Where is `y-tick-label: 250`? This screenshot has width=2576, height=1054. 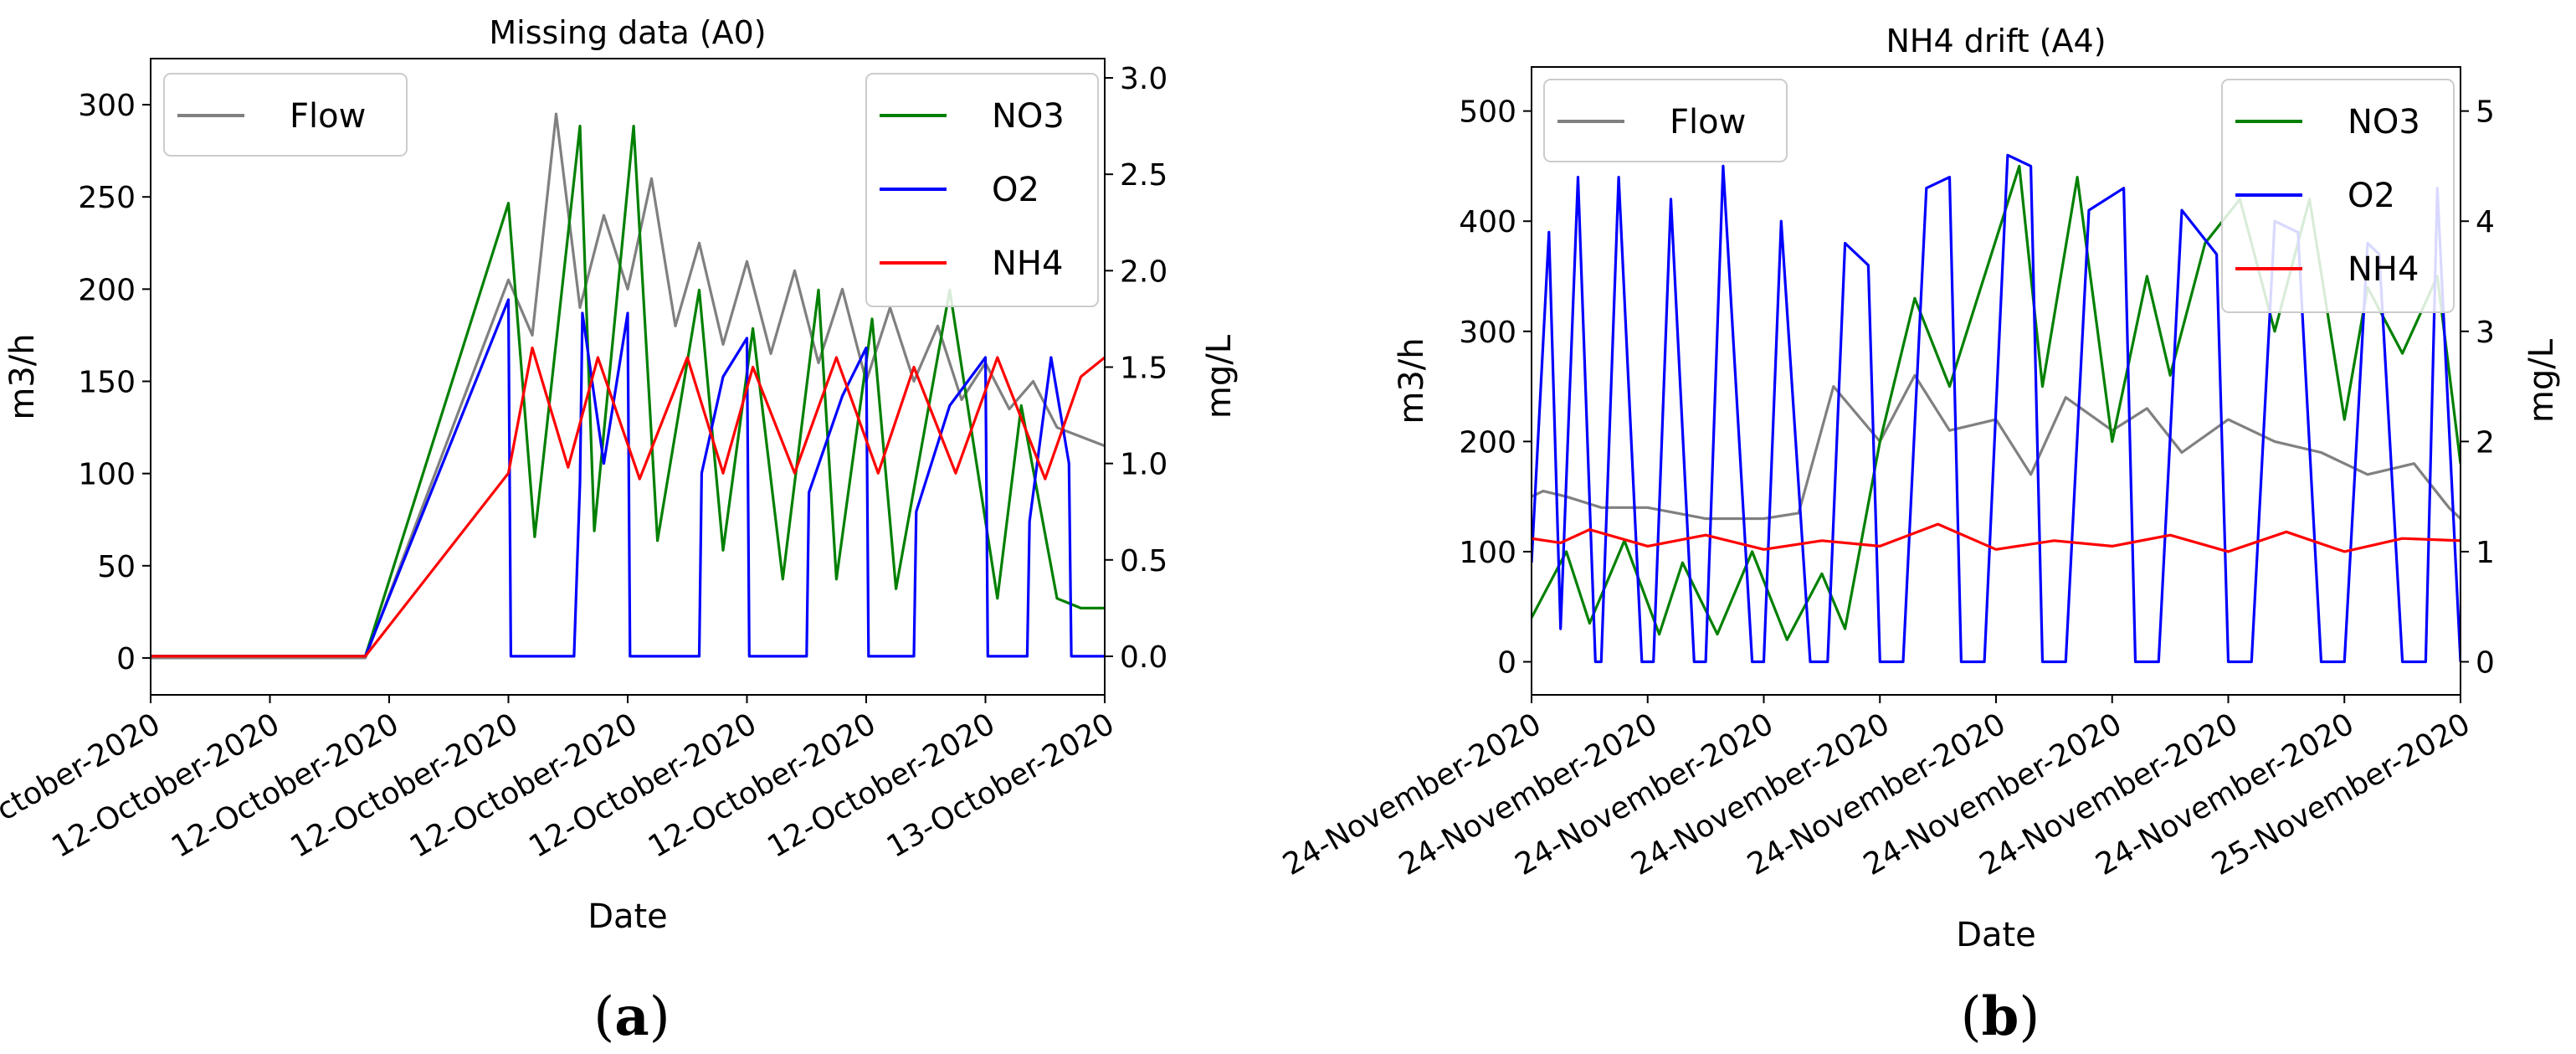
y-tick-label: 250 is located at coordinates (107, 198).